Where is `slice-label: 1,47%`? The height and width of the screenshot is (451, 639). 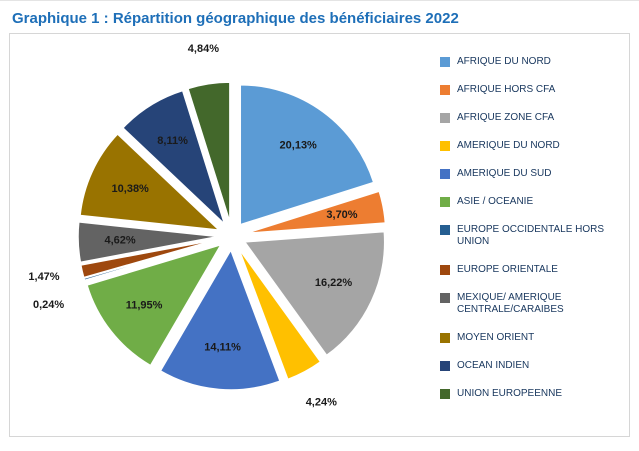
slice-label: 1,47% is located at coordinates (43, 277).